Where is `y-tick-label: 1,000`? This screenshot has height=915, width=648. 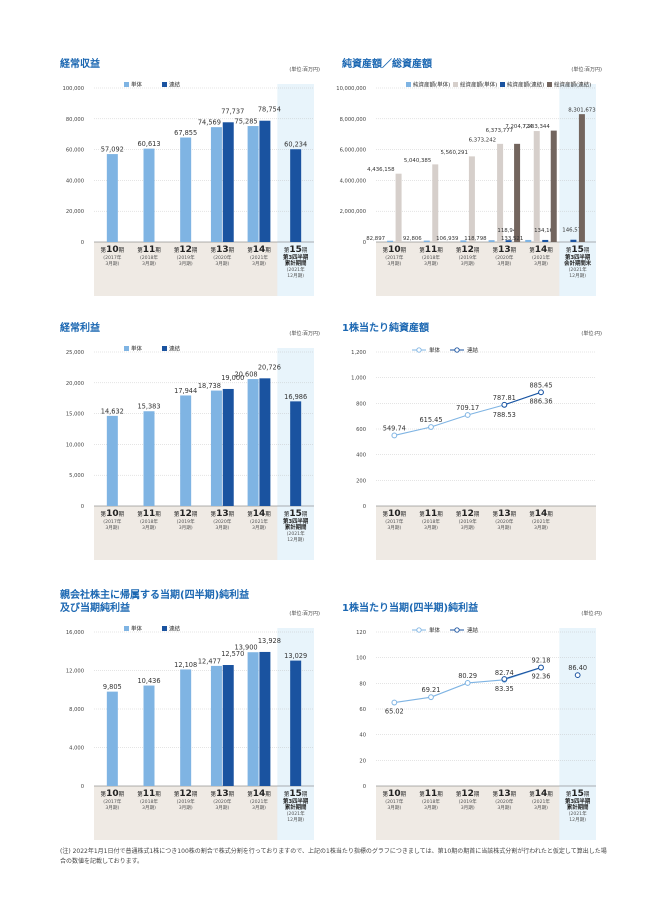 y-tick-label: 1,000 is located at coordinates (358, 379).